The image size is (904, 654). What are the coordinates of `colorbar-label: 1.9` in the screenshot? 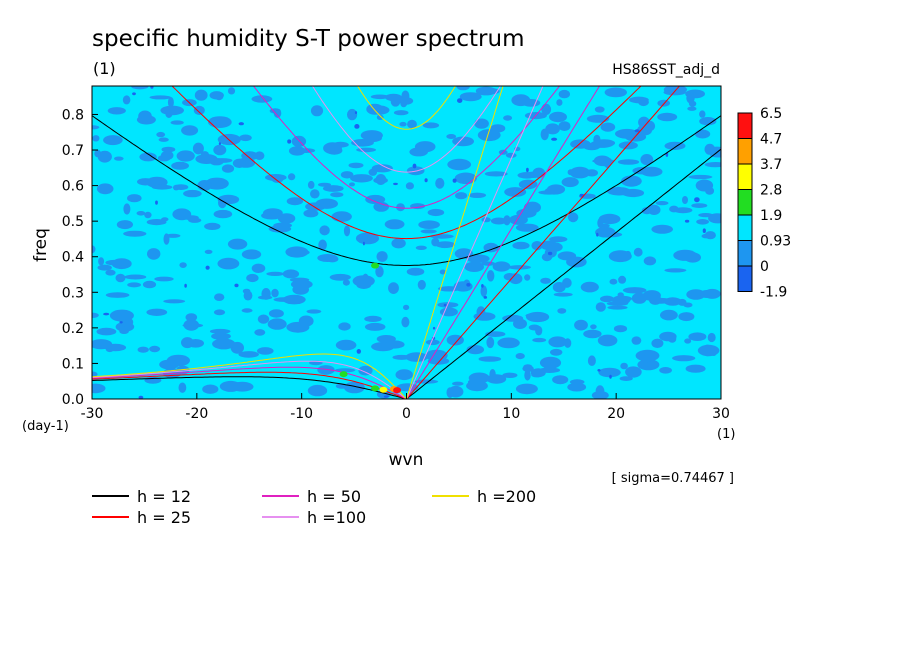 It's located at (771, 216).